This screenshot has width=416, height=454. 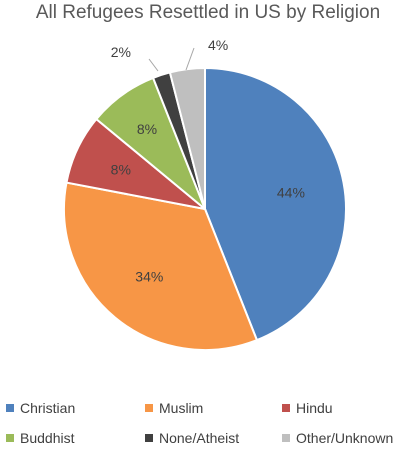 What do you see at coordinates (199, 438) in the screenshot?
I see `legend-label: None/Atheist` at bounding box center [199, 438].